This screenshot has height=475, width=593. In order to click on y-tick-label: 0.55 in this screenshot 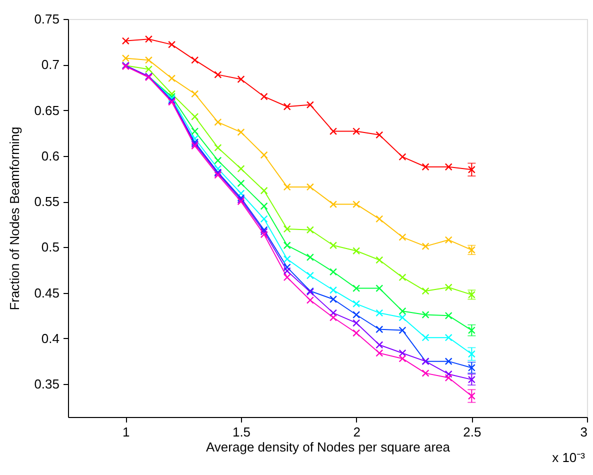, I will do `click(47, 202)`.